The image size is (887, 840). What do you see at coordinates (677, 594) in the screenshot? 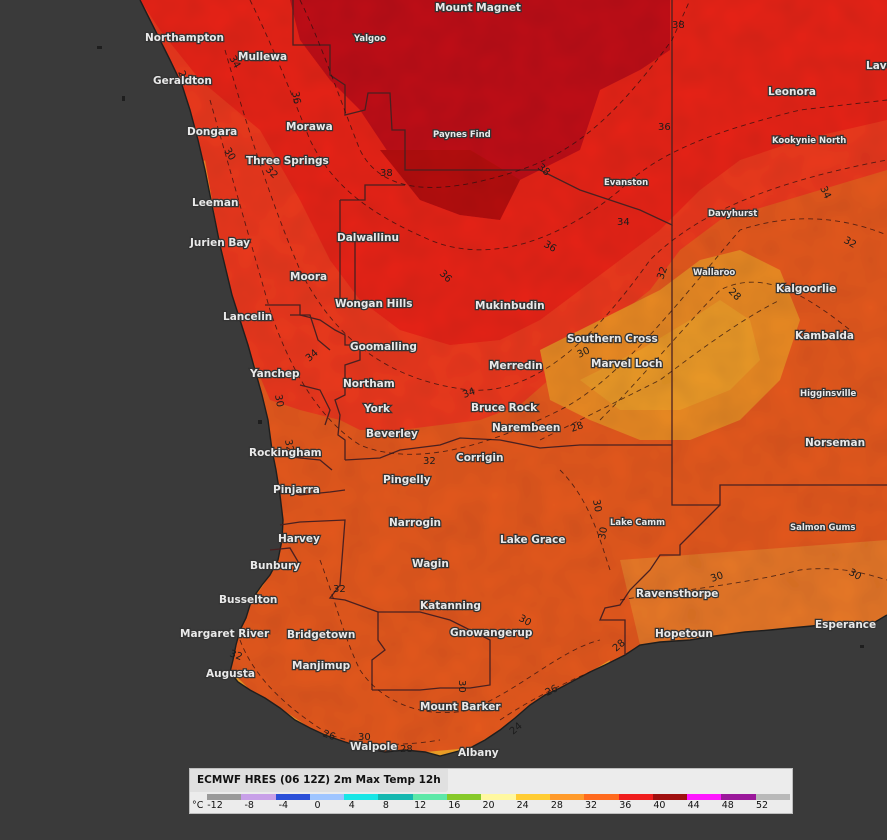
I see `place-label: Ravensthorpe` at bounding box center [677, 594].